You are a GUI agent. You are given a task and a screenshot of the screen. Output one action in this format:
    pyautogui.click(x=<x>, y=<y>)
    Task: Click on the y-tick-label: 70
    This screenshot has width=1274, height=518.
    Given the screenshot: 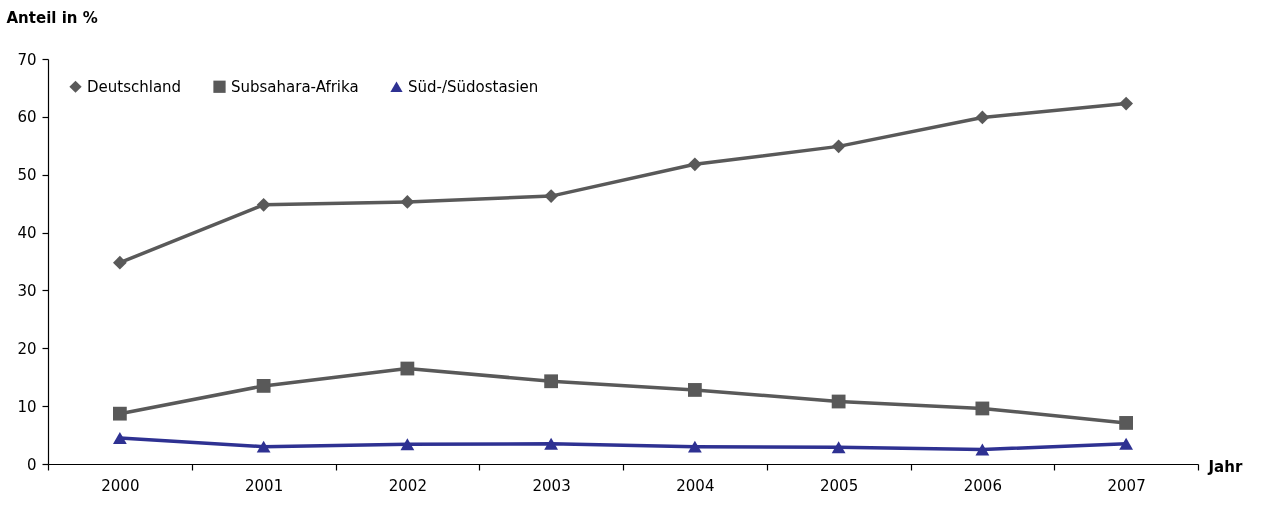 What is the action you would take?
    pyautogui.click(x=27, y=59)
    